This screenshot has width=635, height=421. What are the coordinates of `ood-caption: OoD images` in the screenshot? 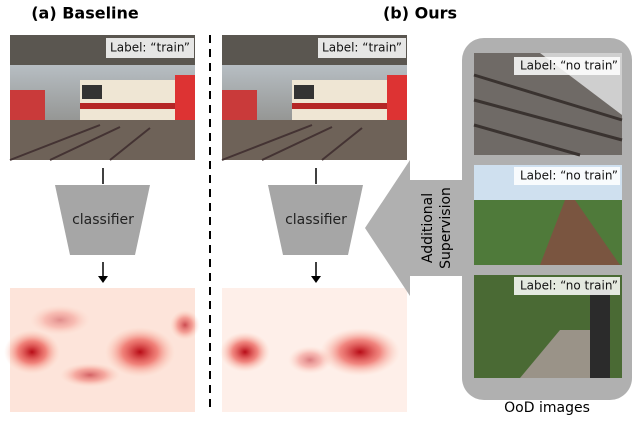 It's located at (547, 408).